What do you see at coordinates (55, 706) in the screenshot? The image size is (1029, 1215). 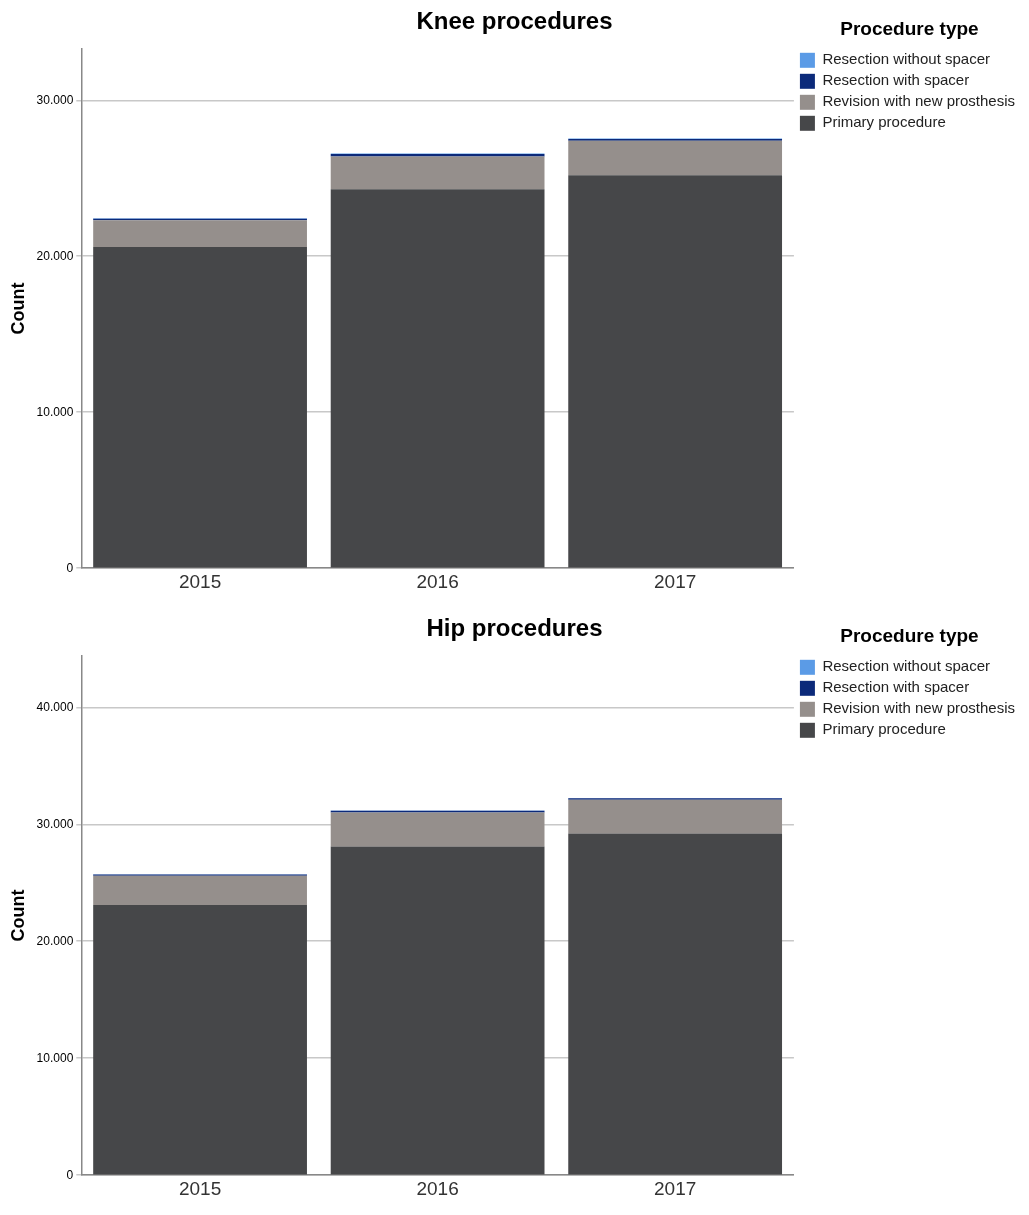 I see `y-tick-label: 40.000` at bounding box center [55, 706].